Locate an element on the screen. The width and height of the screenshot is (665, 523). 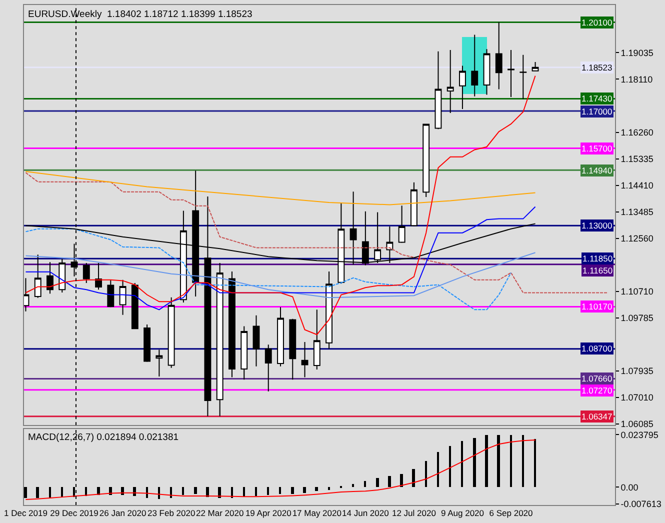
chart-title: MACD(12,26,7) 0.021894 0.021381 is located at coordinates (103, 437).